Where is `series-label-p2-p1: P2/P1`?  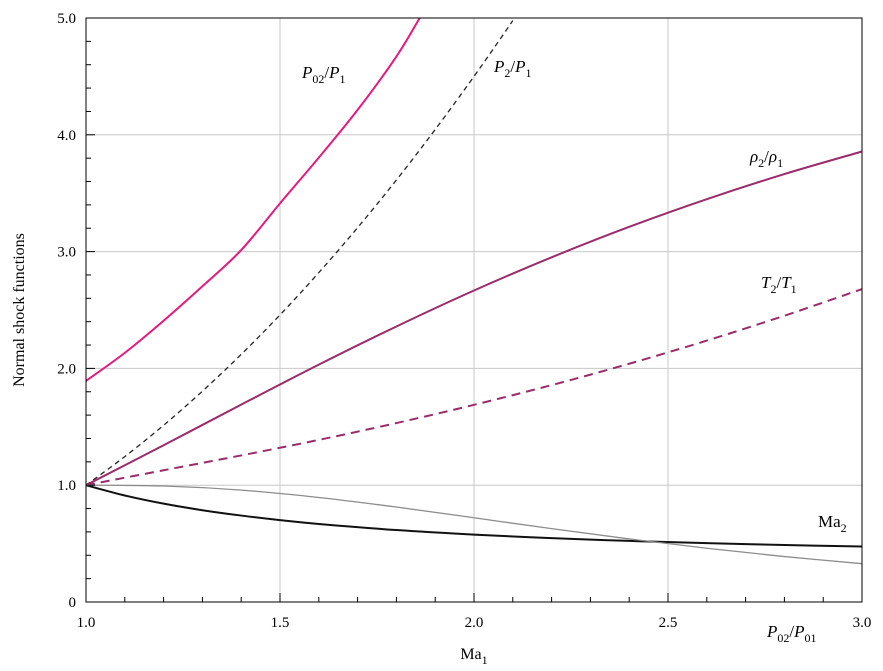 series-label-p2-p1: P2/P1 is located at coordinates (512, 68).